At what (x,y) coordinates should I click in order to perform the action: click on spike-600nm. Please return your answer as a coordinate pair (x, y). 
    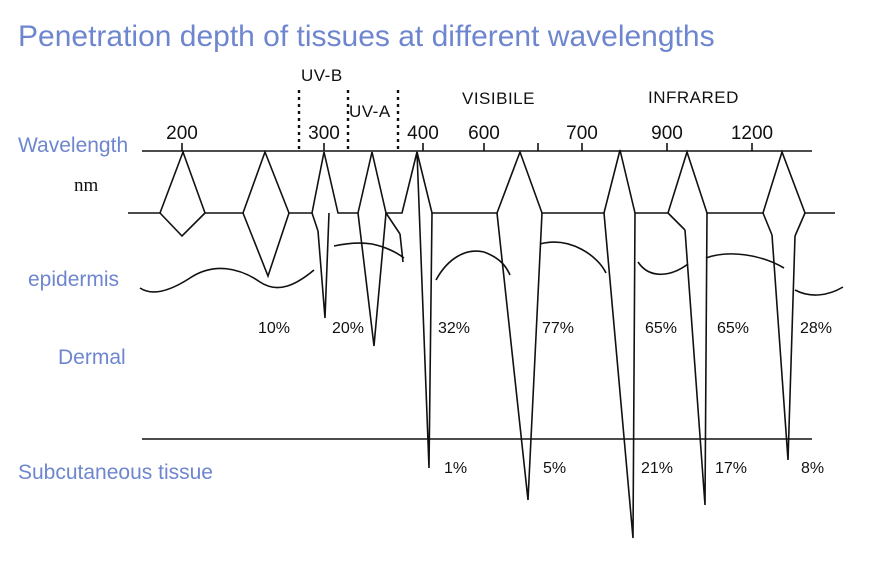
    Looking at the image, I should click on (519, 356).